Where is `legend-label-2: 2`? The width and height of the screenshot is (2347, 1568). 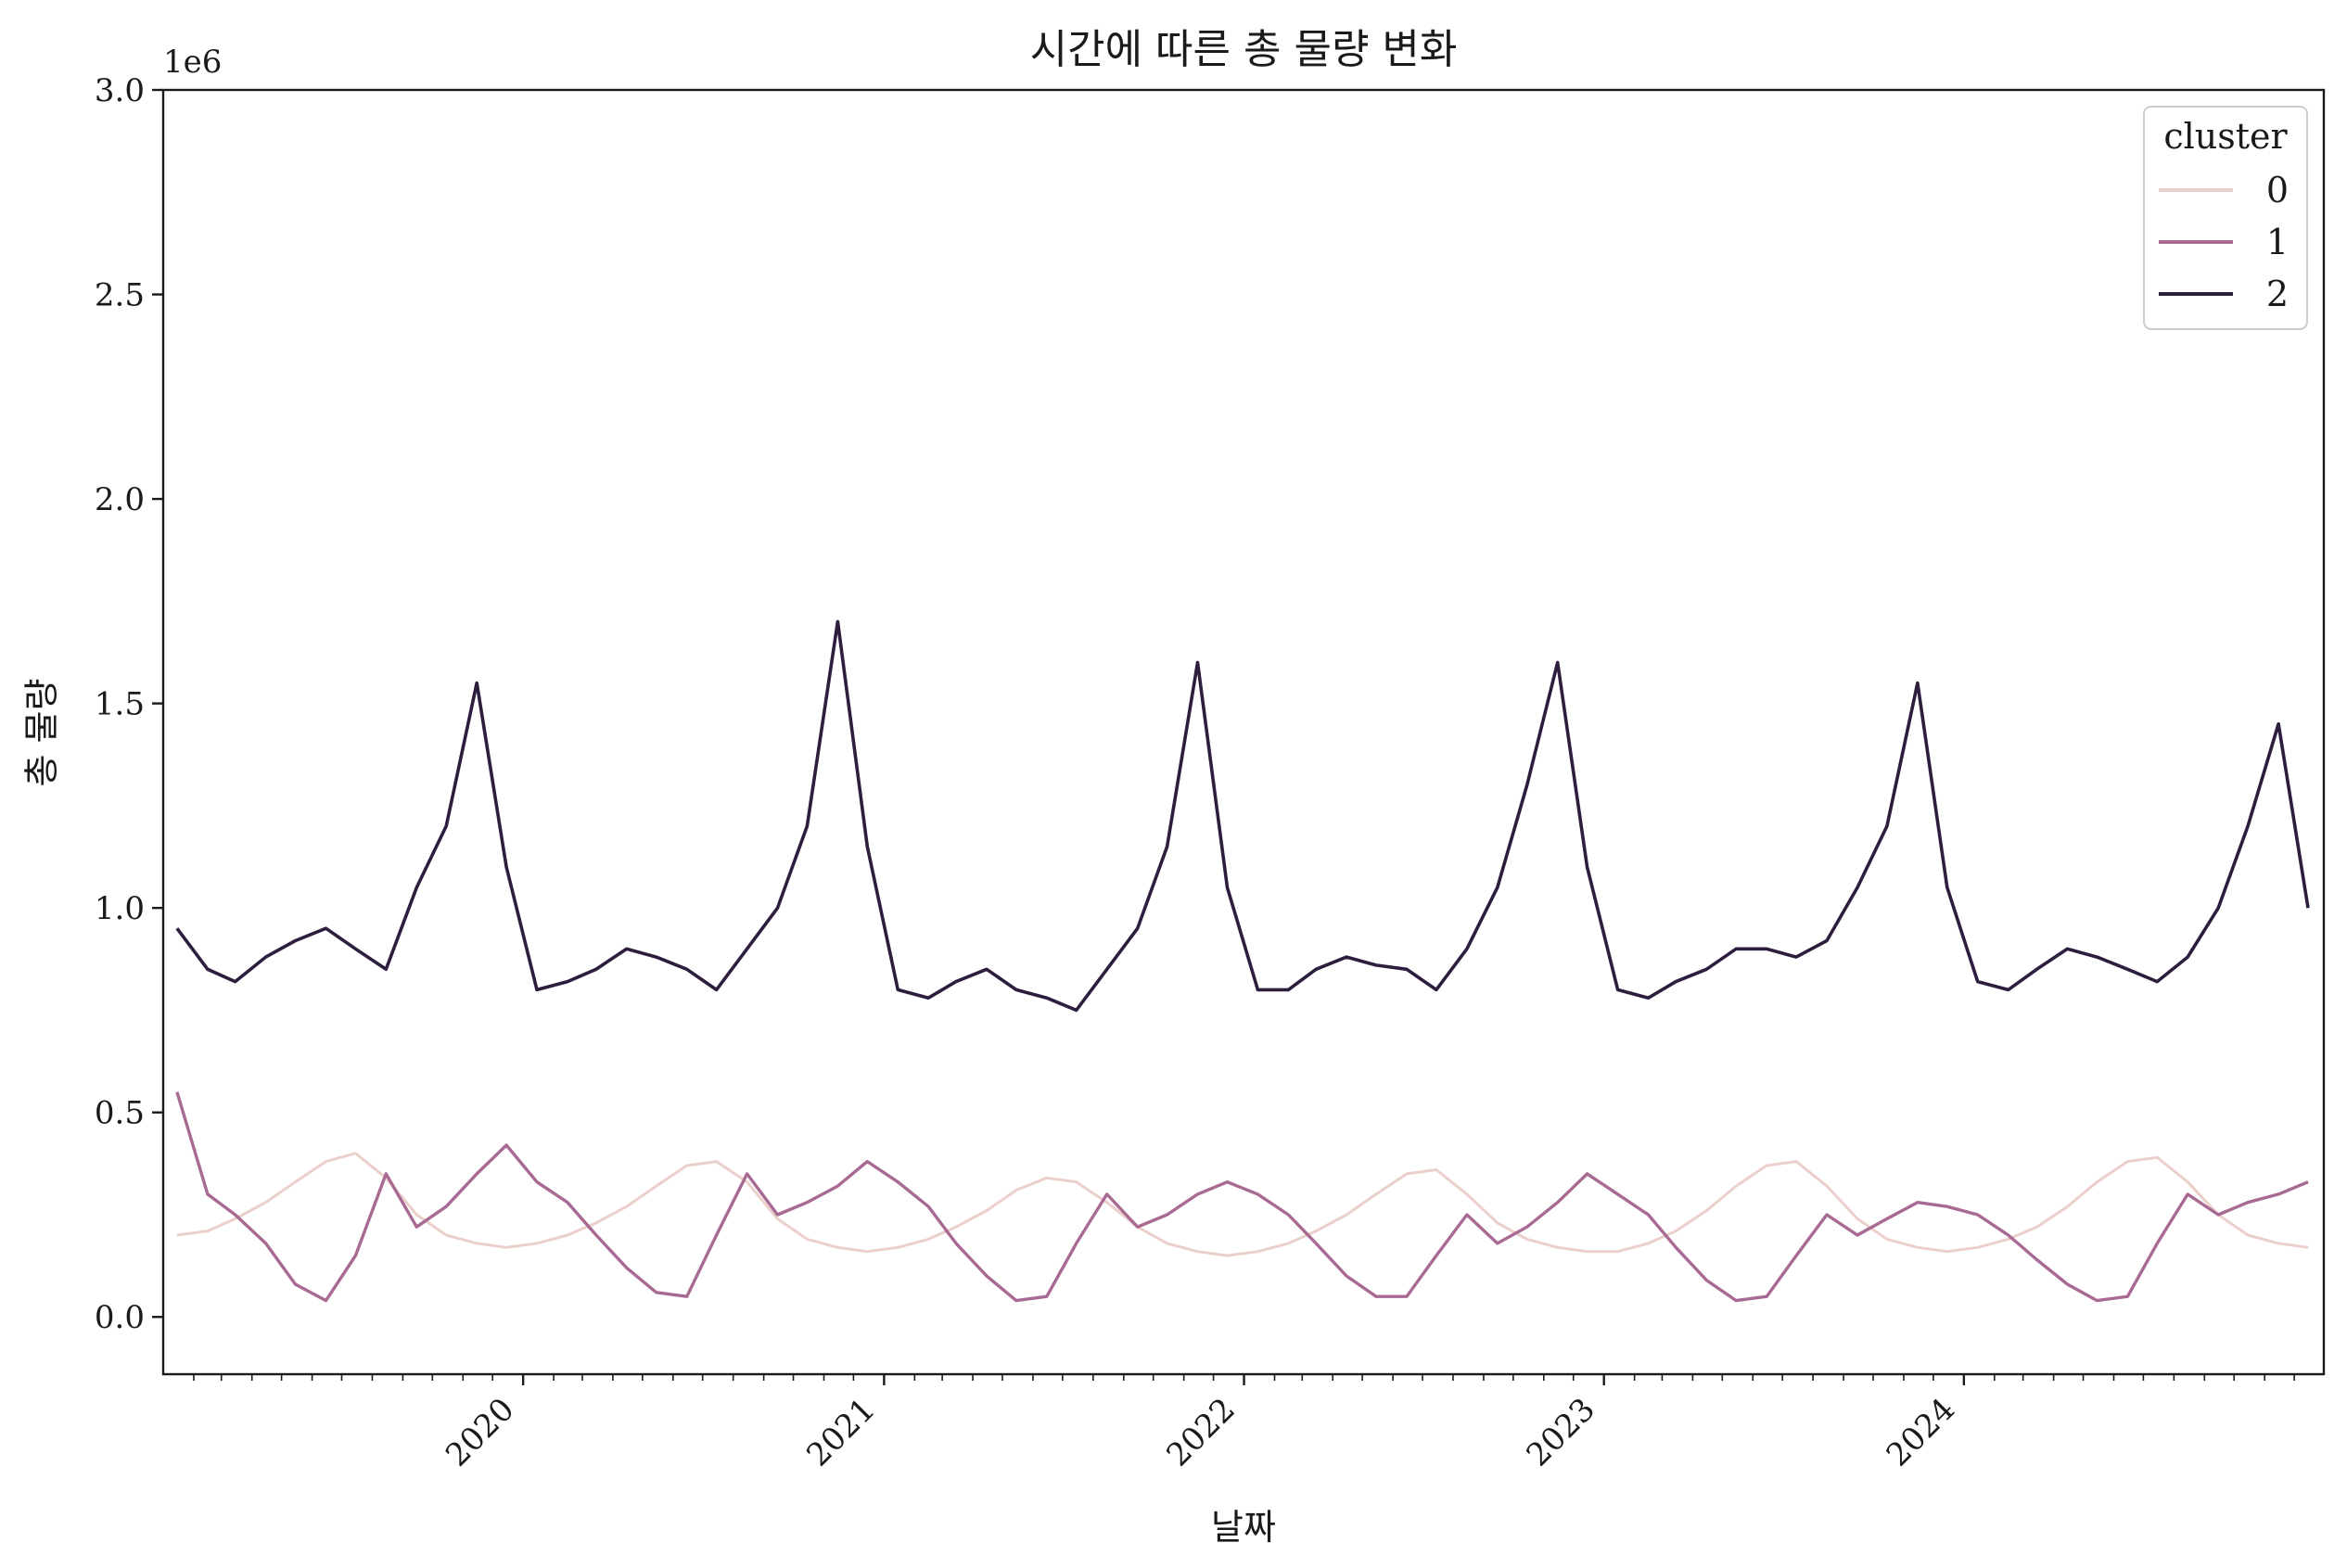 legend-label-2: 2 is located at coordinates (2277, 294).